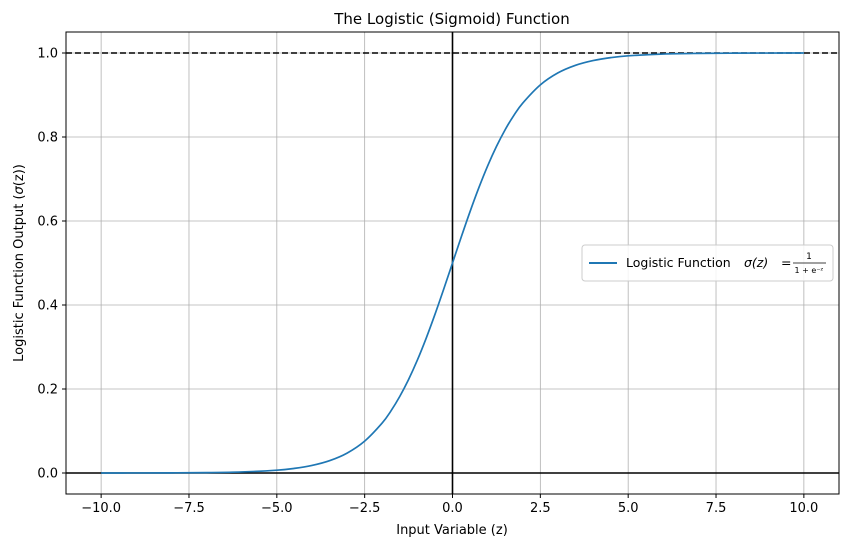 The image size is (850, 547). I want to click on x-tick-label-7: 7.5, so click(716, 508).